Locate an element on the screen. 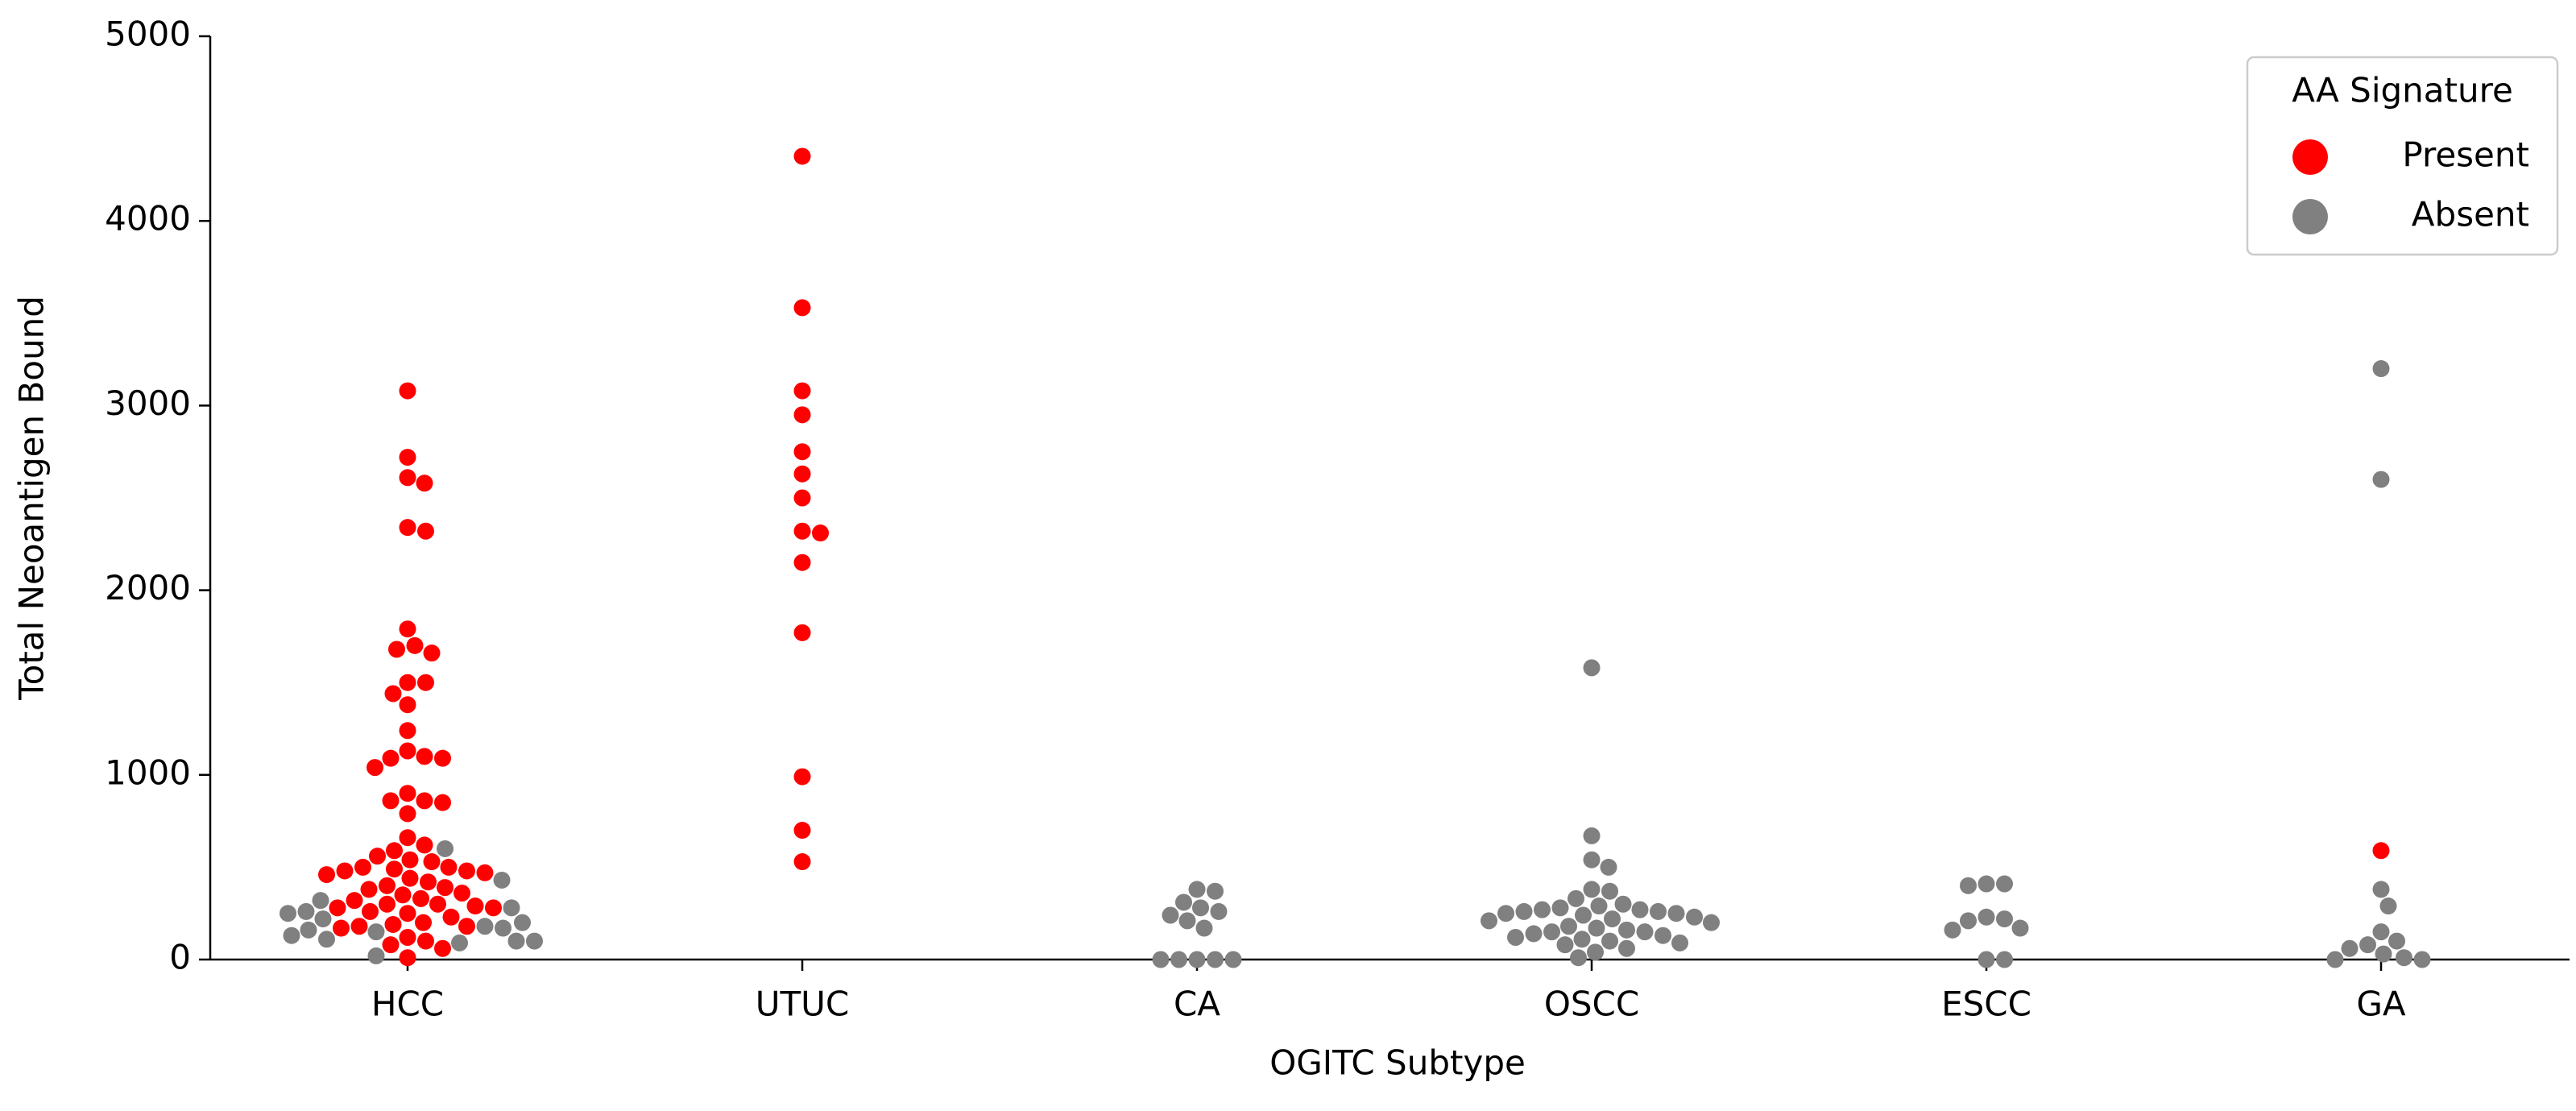 This screenshot has width=2576, height=1111. y-tick-label: 4000 is located at coordinates (148, 218).